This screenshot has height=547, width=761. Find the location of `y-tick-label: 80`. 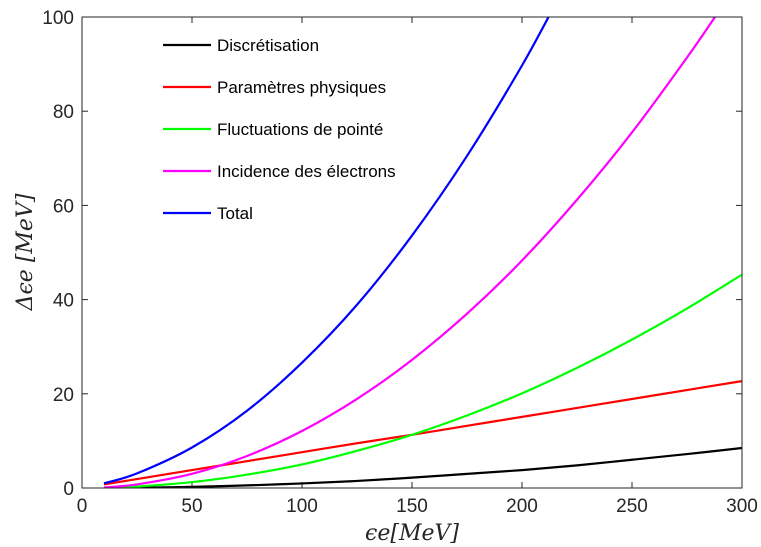

y-tick-label: 80 is located at coordinates (63, 112).